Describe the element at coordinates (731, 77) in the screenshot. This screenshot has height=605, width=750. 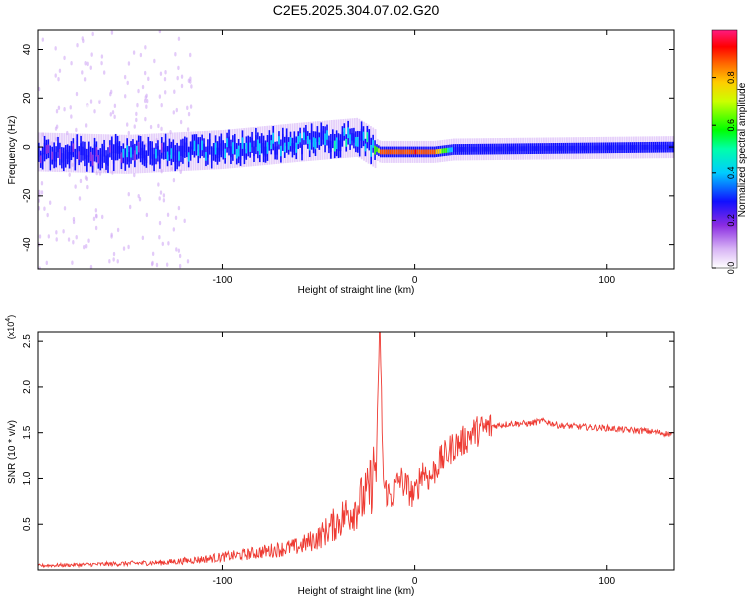
I see `colorbar-tick-label: 0.8` at that location.